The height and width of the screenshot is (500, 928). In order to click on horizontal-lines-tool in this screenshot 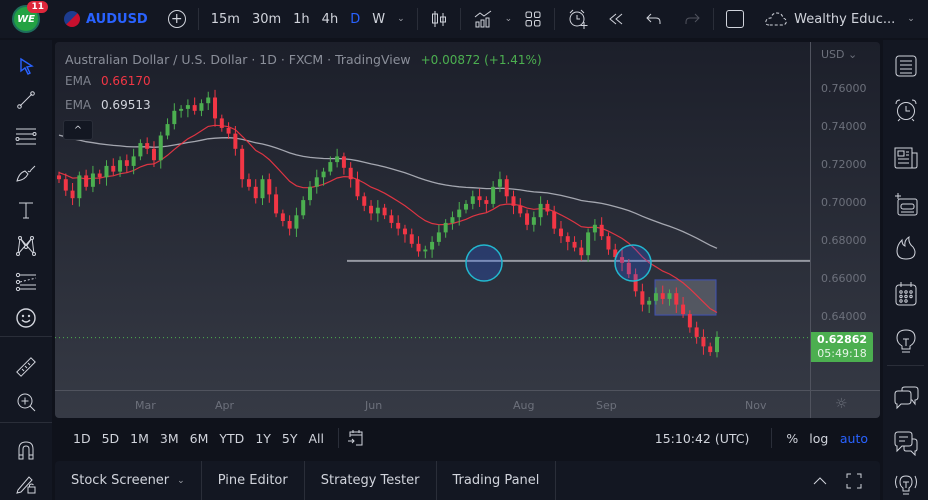, I will do `click(26, 136)`.